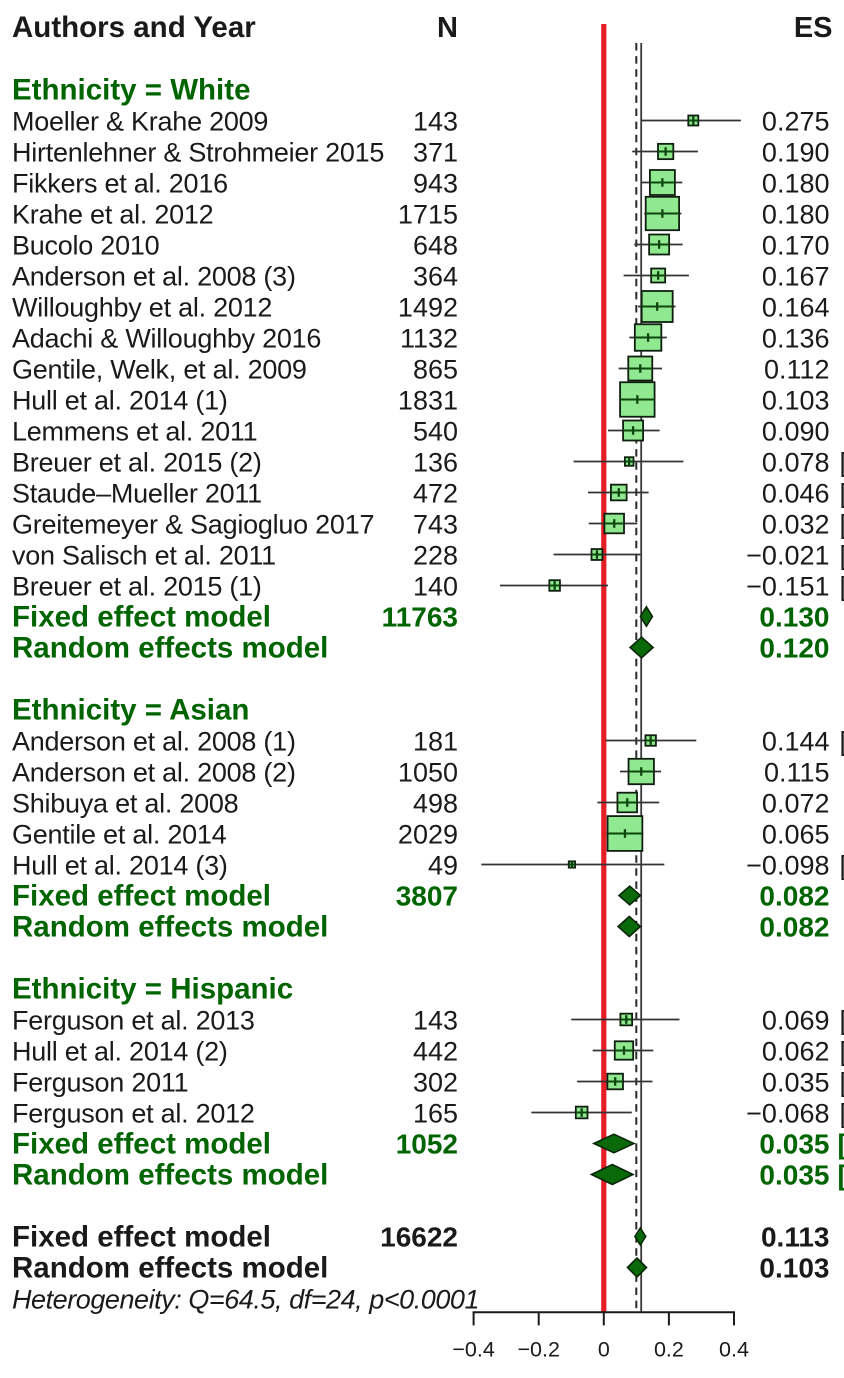 Image resolution: width=844 pixels, height=1378 pixels. Describe the element at coordinates (112, 215) in the screenshot. I see `svg-text: Krahe et al. 2012` at that location.